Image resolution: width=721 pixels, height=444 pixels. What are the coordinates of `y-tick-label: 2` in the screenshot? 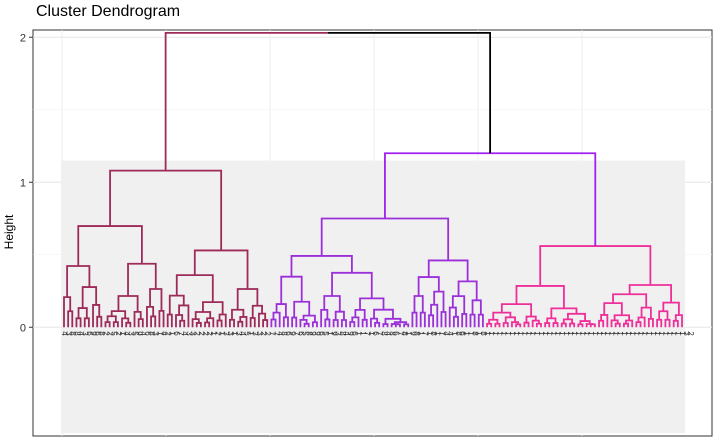 It's located at (23, 38).